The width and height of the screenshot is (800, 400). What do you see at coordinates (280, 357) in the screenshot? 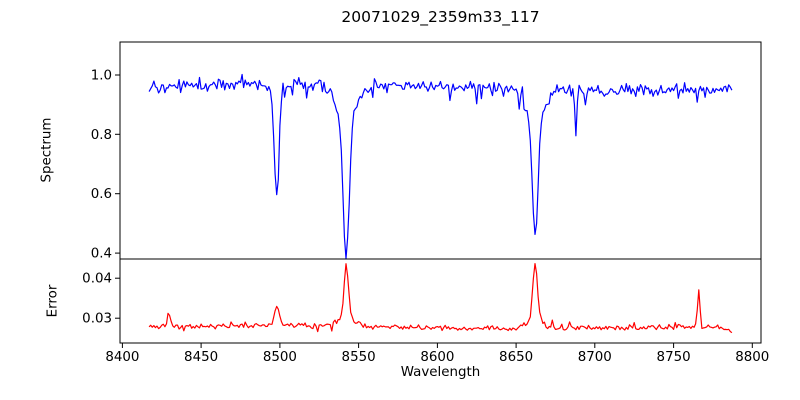
I see `x-tick-label: 8500` at bounding box center [280, 357].